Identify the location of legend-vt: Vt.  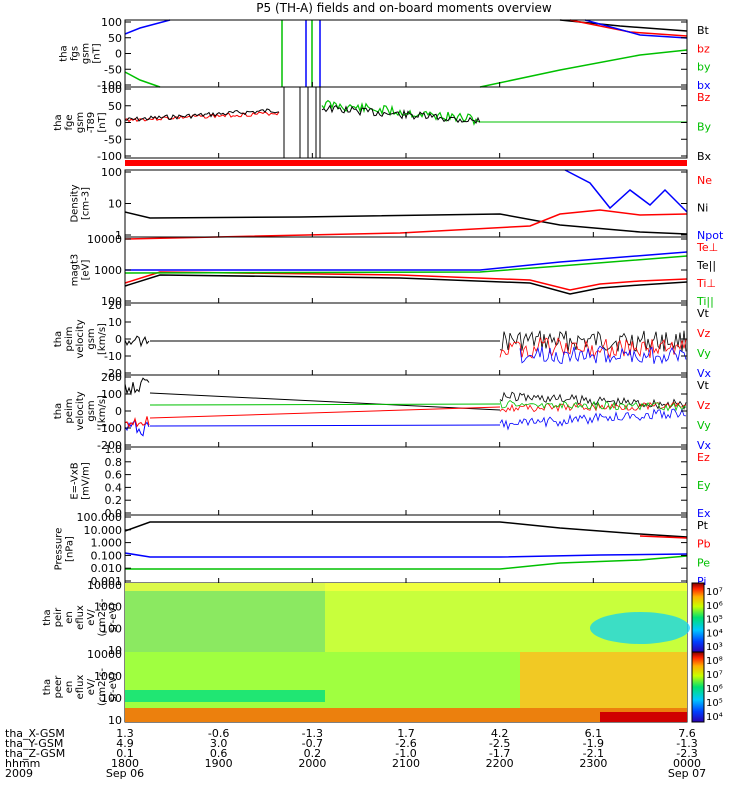
(703, 313).